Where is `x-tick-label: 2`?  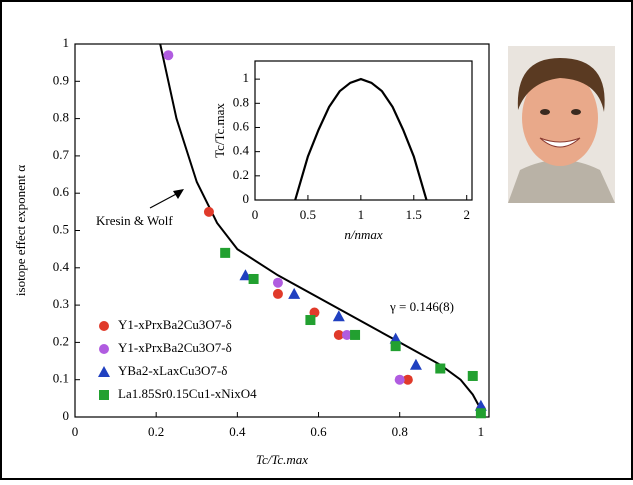 x-tick-label: 2 is located at coordinates (466, 214).